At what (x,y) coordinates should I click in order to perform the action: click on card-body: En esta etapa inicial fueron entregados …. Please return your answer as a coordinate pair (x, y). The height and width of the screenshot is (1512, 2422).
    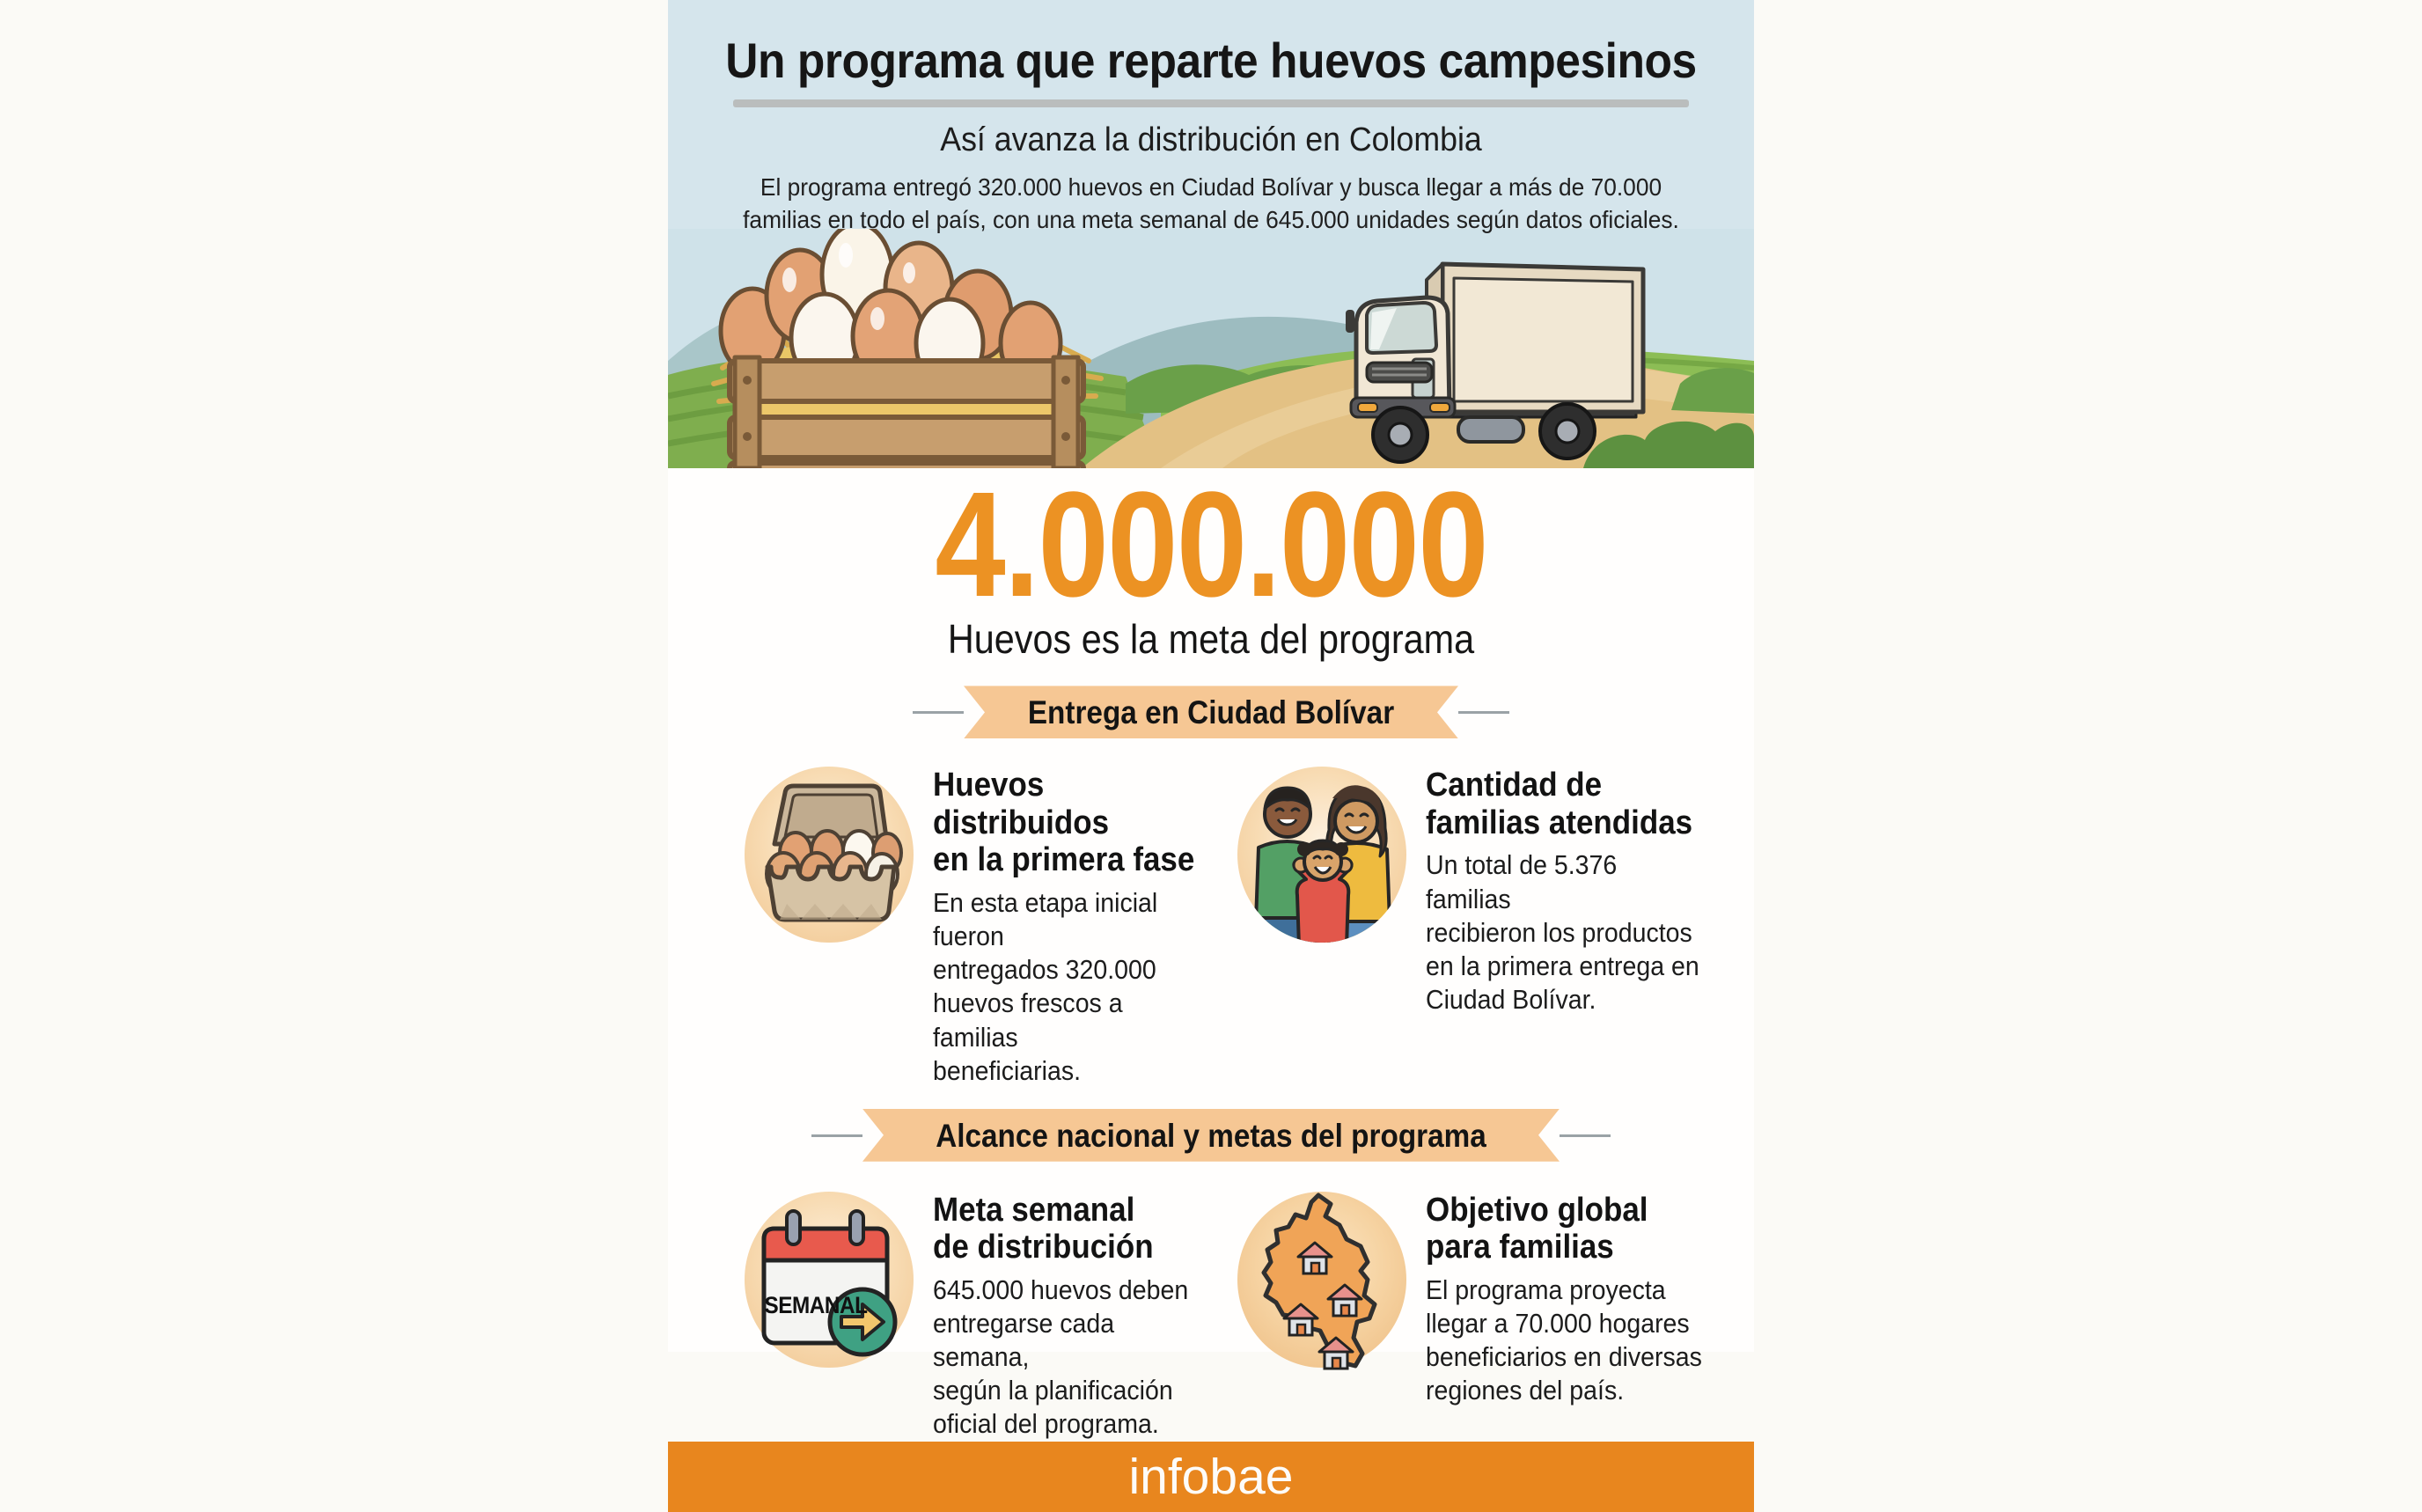
    Looking at the image, I should click on (1045, 987).